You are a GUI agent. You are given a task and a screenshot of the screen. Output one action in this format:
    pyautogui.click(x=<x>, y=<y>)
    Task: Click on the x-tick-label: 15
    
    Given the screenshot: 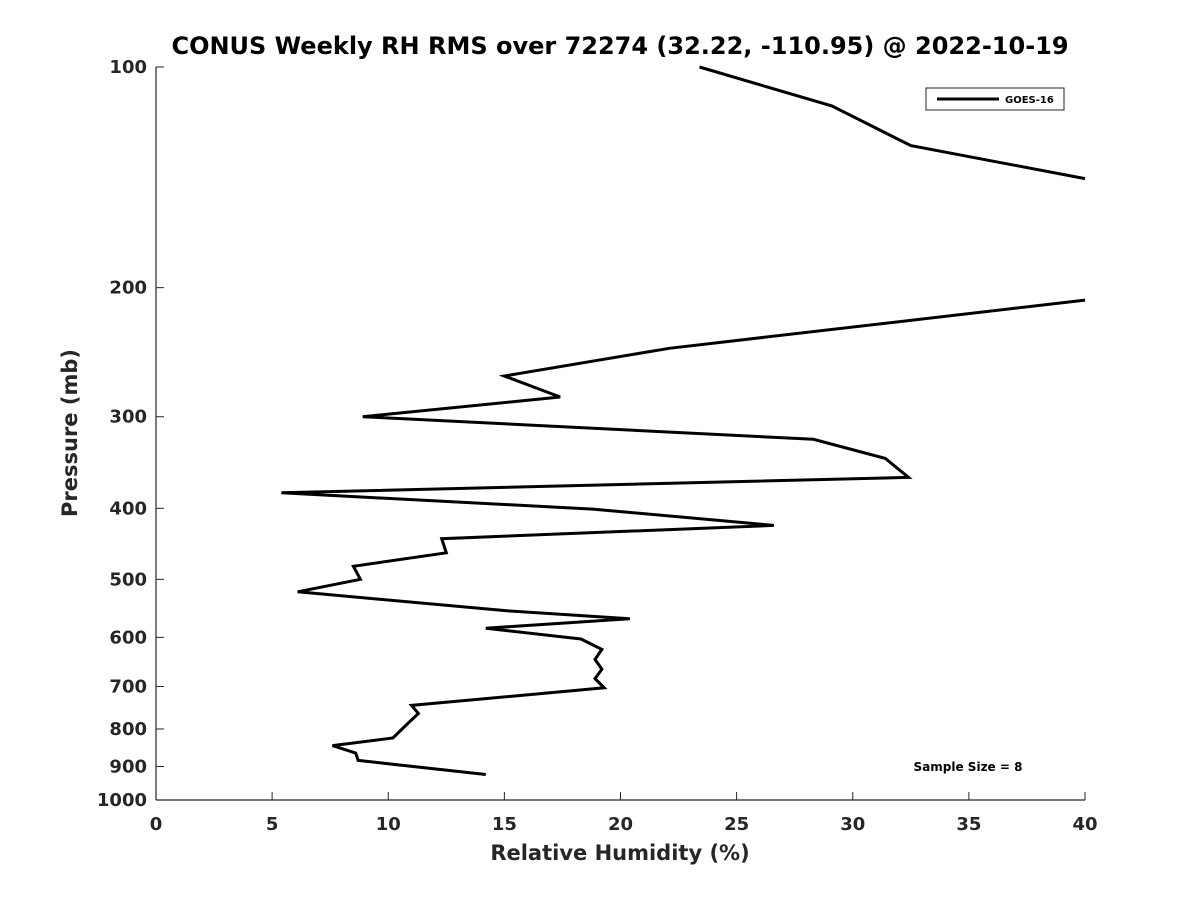 What is the action you would take?
    pyautogui.click(x=504, y=824)
    